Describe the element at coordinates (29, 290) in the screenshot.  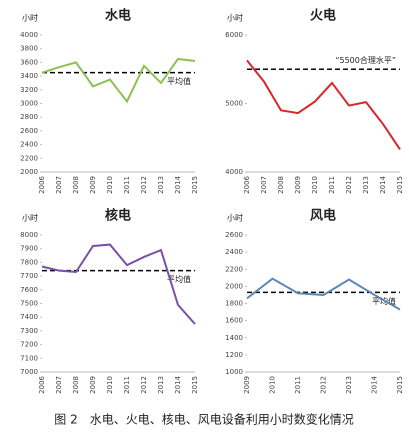
I see `y-tick-label: 7600` at that location.